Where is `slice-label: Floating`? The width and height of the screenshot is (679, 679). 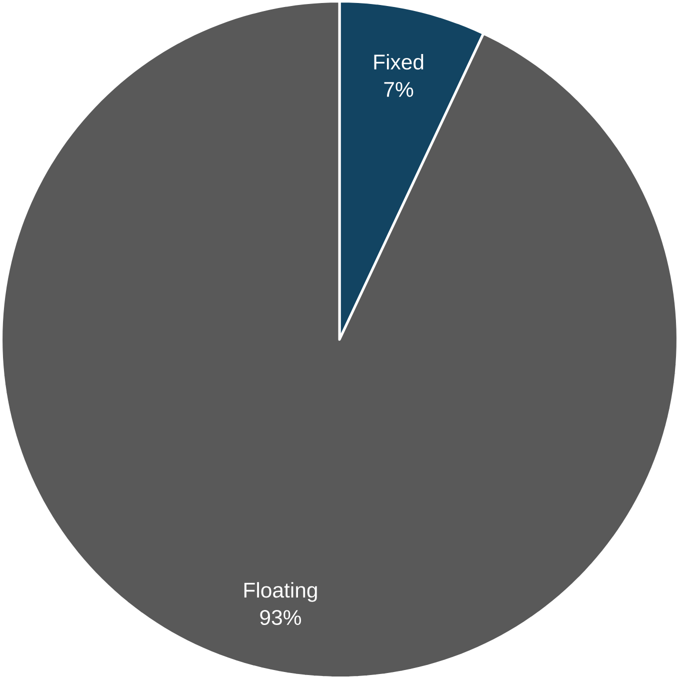 slice-label: Floating is located at coordinates (280, 592).